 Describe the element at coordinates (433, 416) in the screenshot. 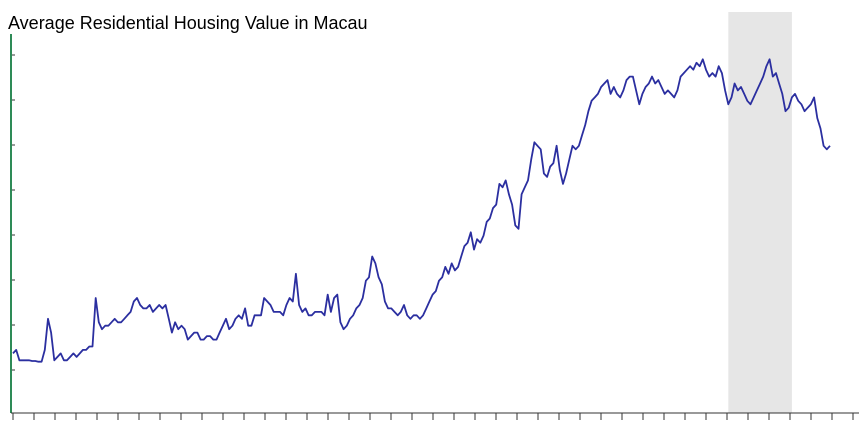

I see `x-axis-ticks` at that location.